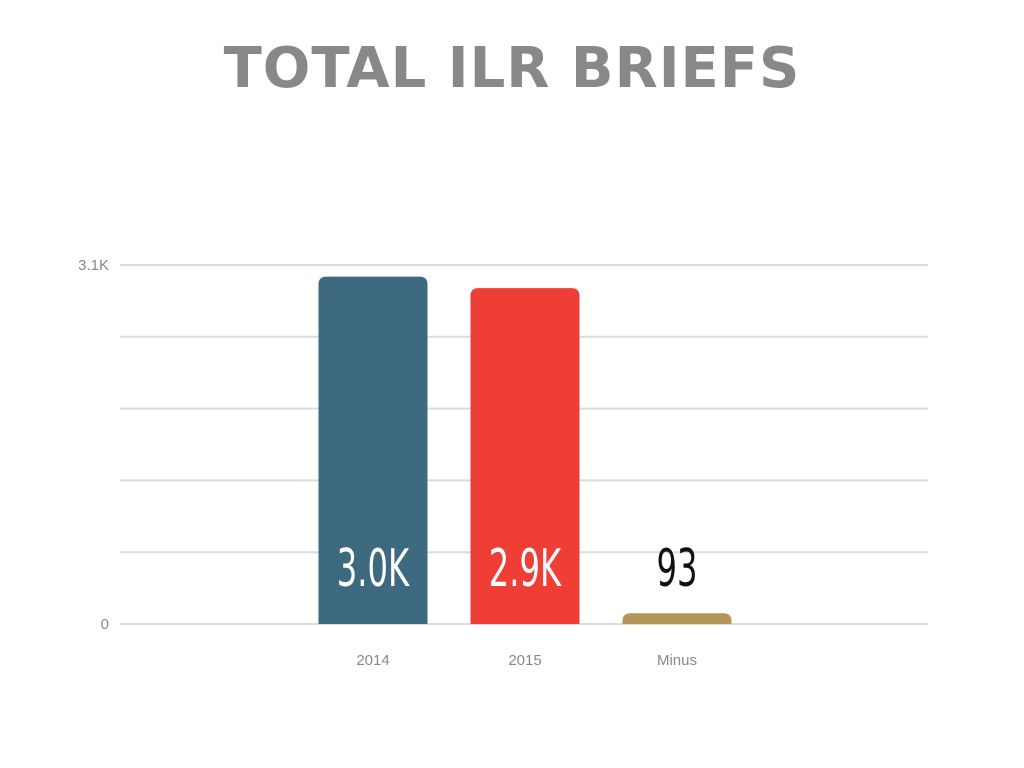  I want to click on data-label: 93, so click(676, 569).